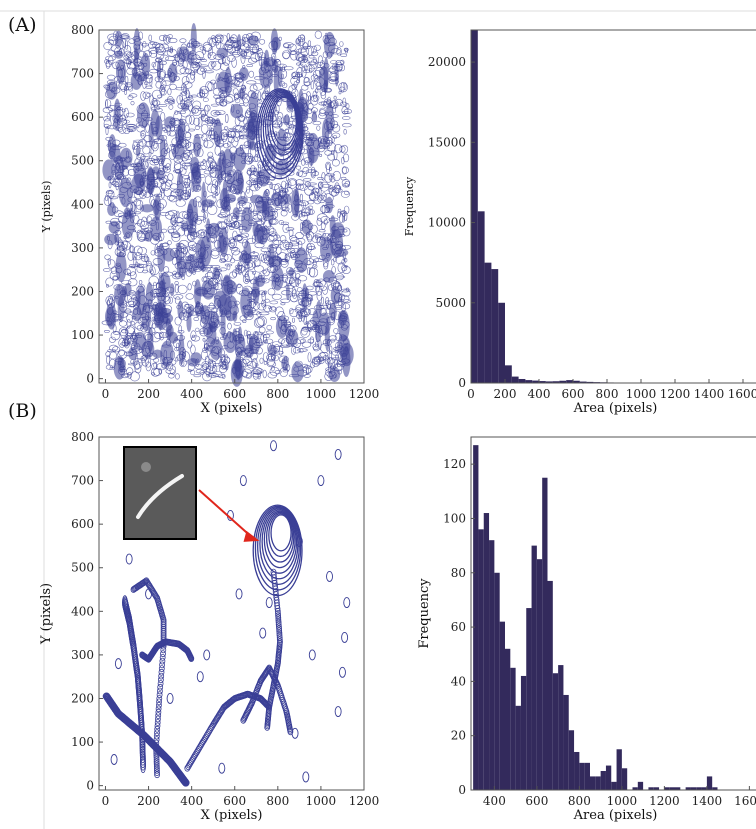  Describe the element at coordinates (82, 481) in the screenshot. I see `y-tick-label: 700` at that location.